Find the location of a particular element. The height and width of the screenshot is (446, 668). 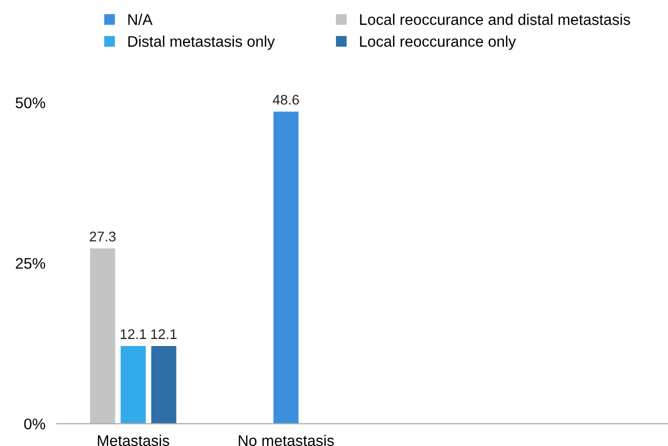

legend-label: Local reoccurance only is located at coordinates (438, 43).